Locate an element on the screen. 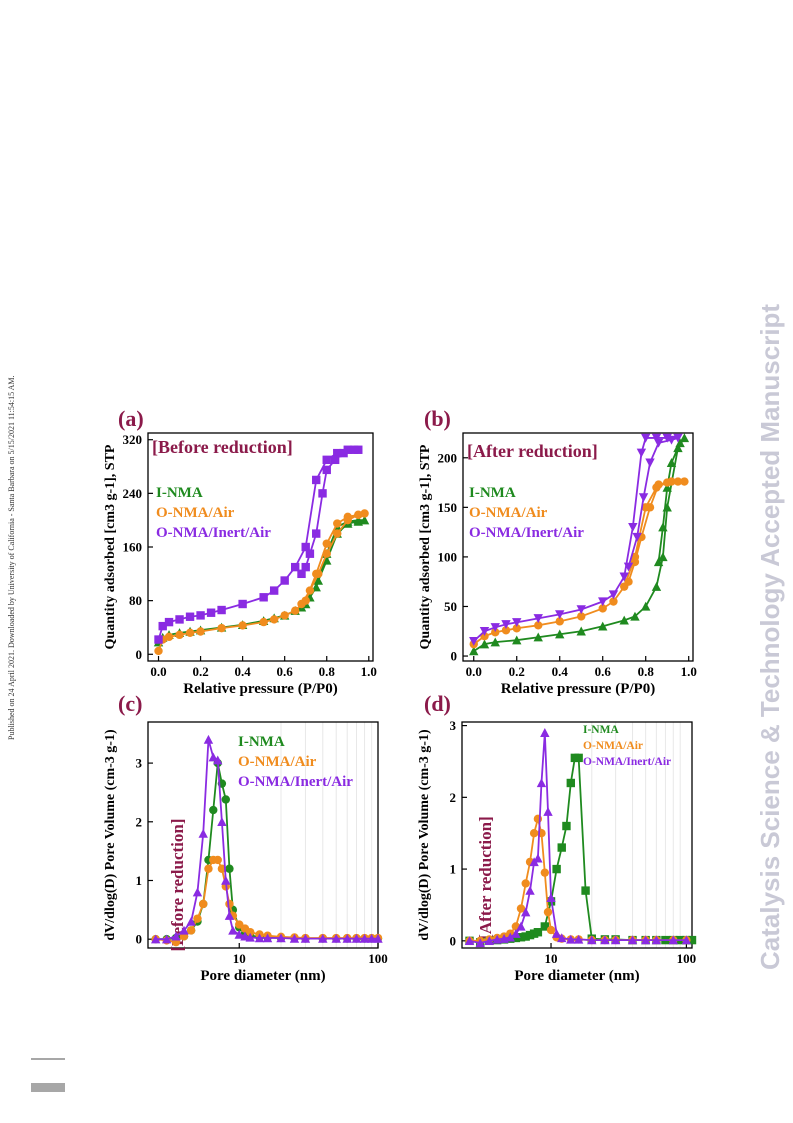 This screenshot has height=1123, width=793. y-axis-label: Quantity adsorbed [cm3 g-1], STP is located at coordinates (425, 546).